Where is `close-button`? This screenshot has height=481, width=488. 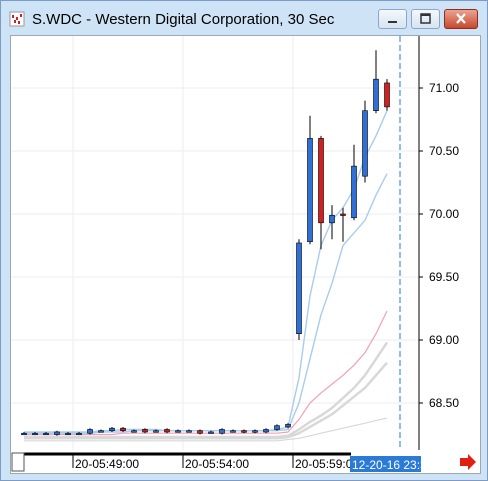 close-button is located at coordinates (461, 19).